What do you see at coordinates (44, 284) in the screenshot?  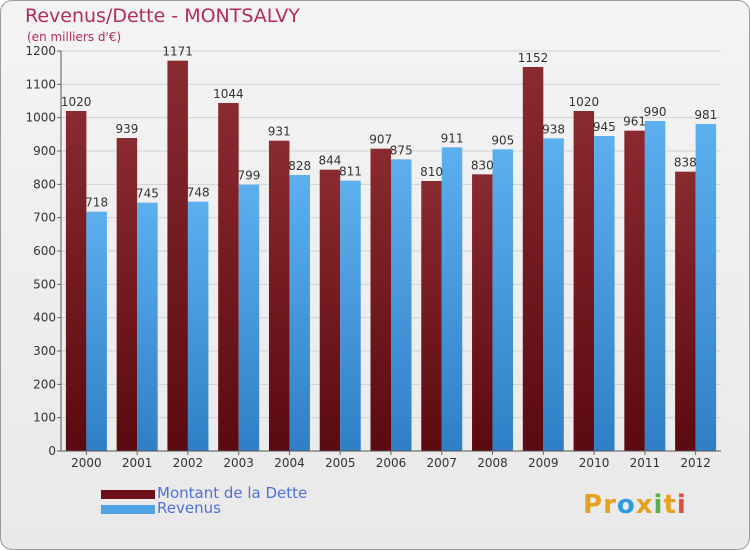 I see `y-tick-label: 500` at bounding box center [44, 284].